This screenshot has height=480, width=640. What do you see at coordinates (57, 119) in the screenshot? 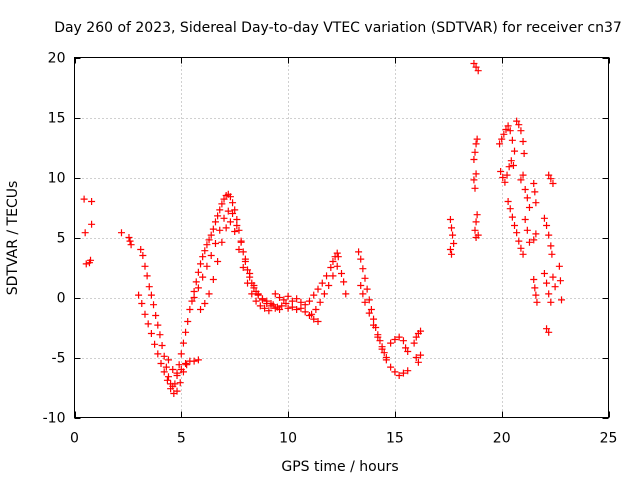
I see `y-tick-label: 15` at bounding box center [57, 119].